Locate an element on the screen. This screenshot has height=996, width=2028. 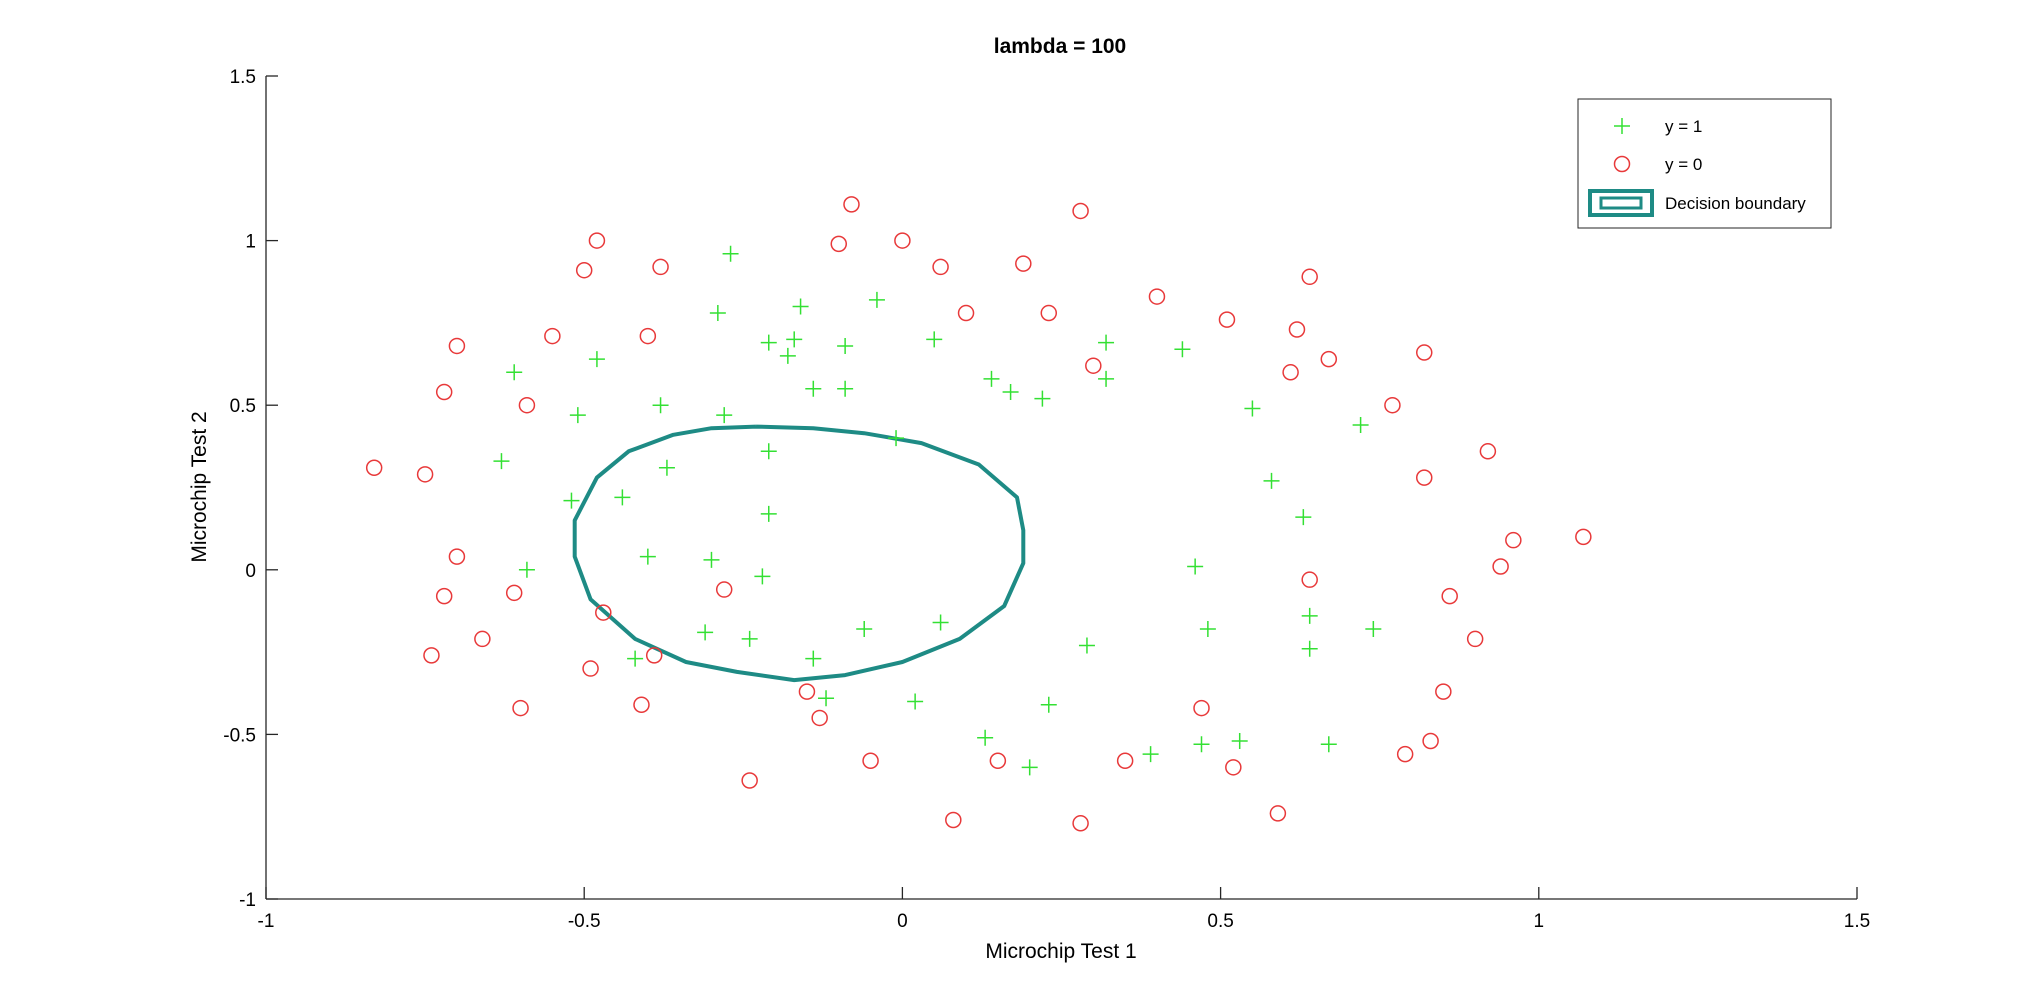
legend-label-boundary: Decision boundary is located at coordinates (1735, 203).